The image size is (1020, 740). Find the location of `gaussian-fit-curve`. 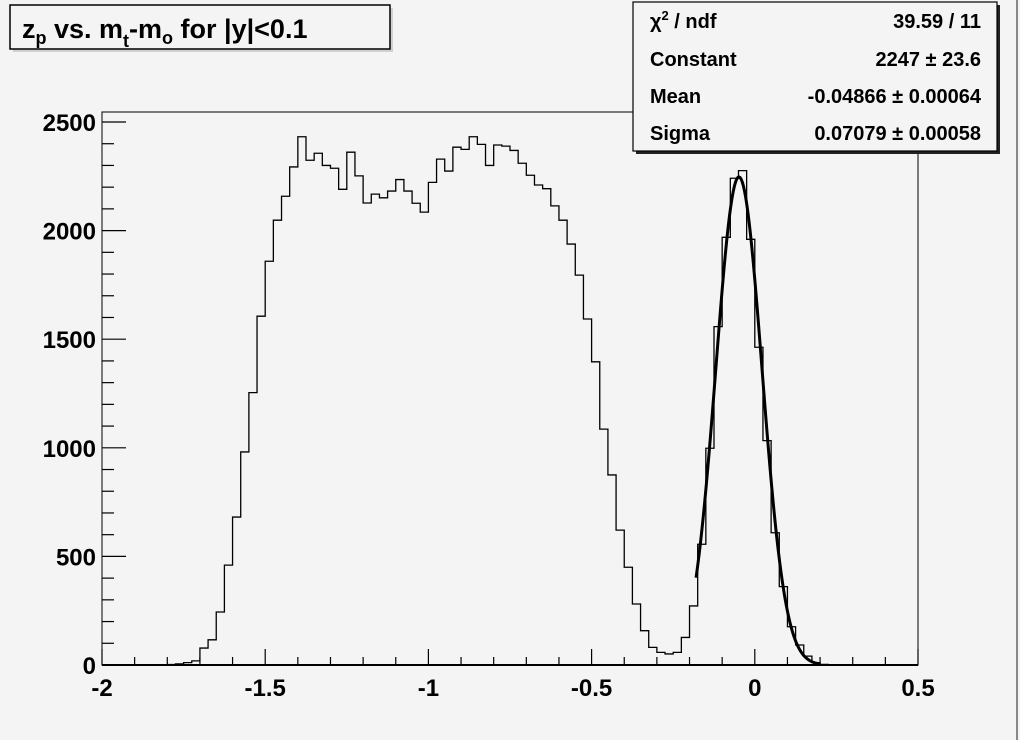

gaussian-fit-curve is located at coordinates (757, 420).